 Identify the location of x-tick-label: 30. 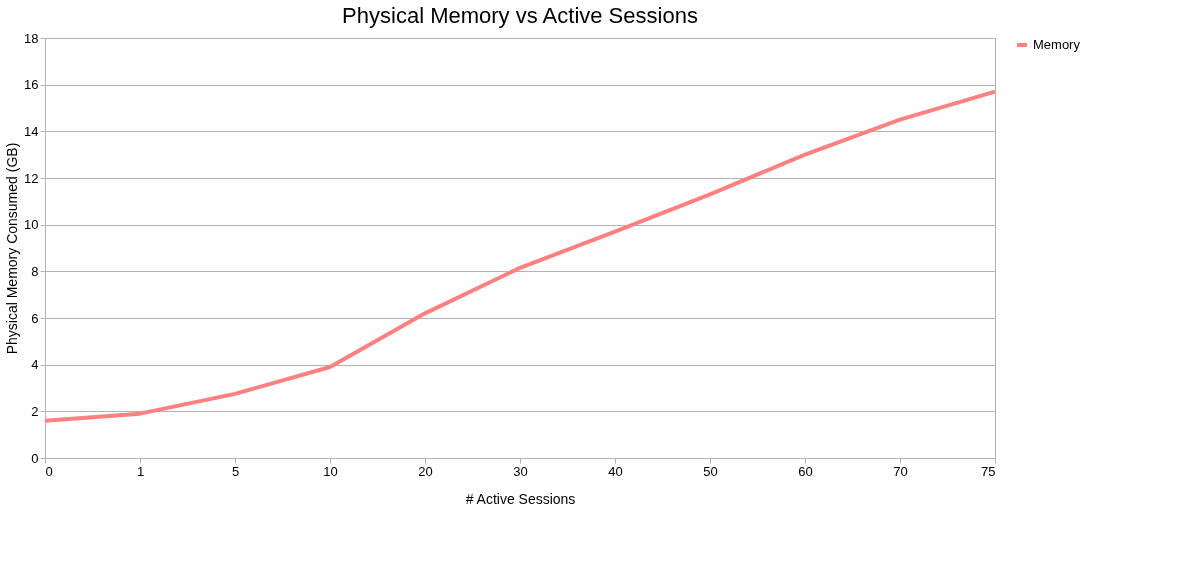
(520, 471).